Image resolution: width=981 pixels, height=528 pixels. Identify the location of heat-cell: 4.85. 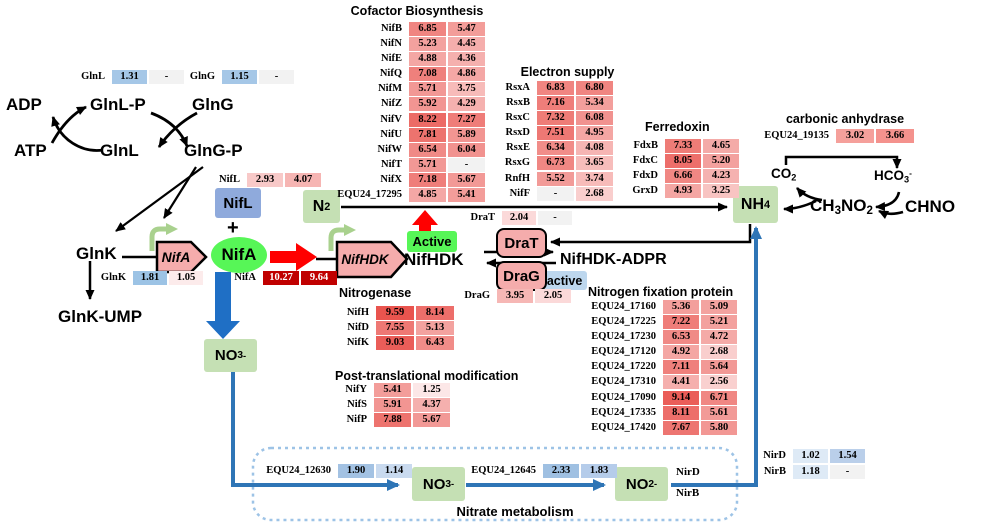
(427, 195).